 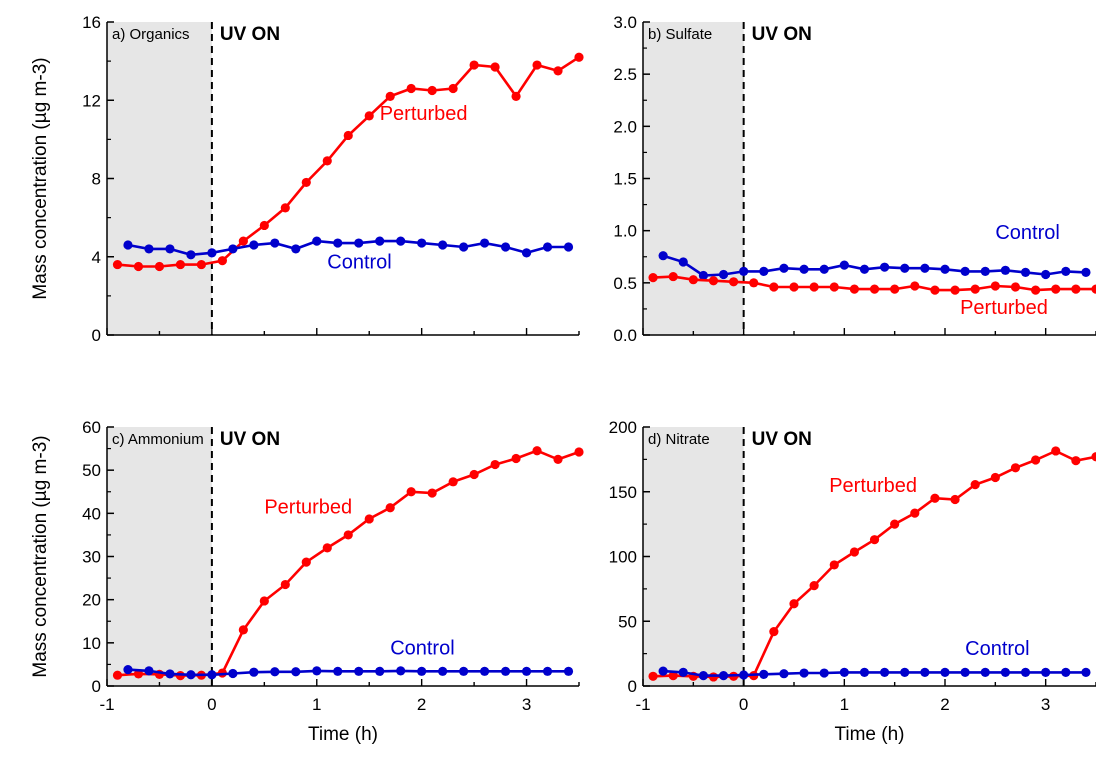 I want to click on y-tick-label: 30, so click(x=91, y=557).